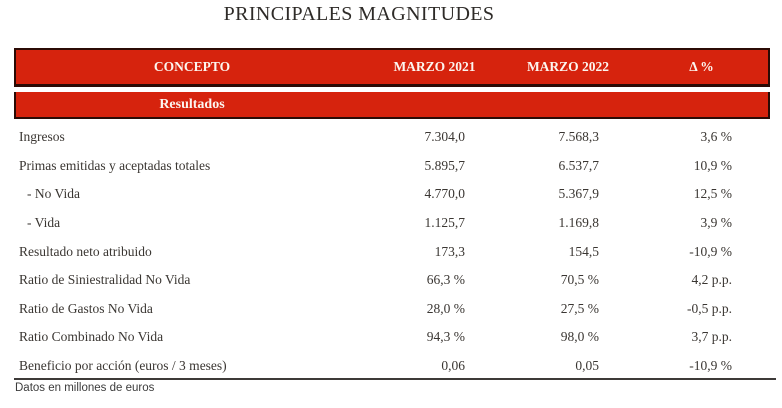 The width and height of the screenshot is (782, 408). I want to click on row-marzo-2022-value: 0,05, so click(587, 366).